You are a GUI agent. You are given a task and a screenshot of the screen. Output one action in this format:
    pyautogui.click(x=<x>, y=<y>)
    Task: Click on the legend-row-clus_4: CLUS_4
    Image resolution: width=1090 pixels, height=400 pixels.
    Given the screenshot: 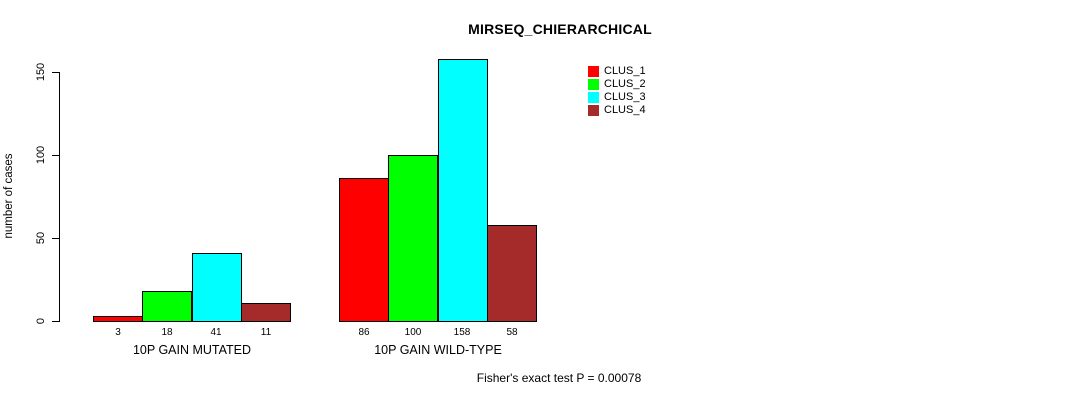 What is the action you would take?
    pyautogui.click(x=617, y=109)
    